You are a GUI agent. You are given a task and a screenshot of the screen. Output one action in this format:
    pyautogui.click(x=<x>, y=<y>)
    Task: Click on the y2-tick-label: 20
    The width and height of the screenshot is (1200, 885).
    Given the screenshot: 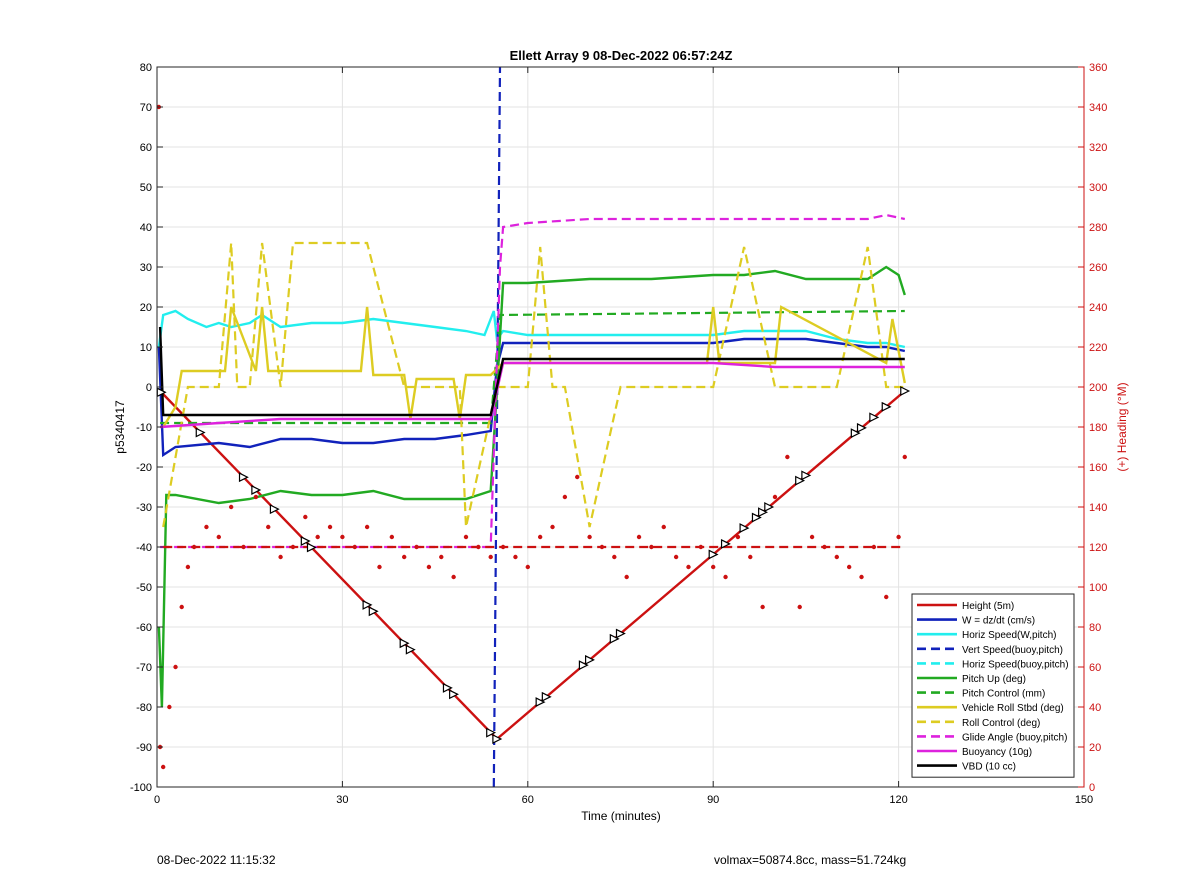 What is the action you would take?
    pyautogui.click(x=1095, y=748)
    